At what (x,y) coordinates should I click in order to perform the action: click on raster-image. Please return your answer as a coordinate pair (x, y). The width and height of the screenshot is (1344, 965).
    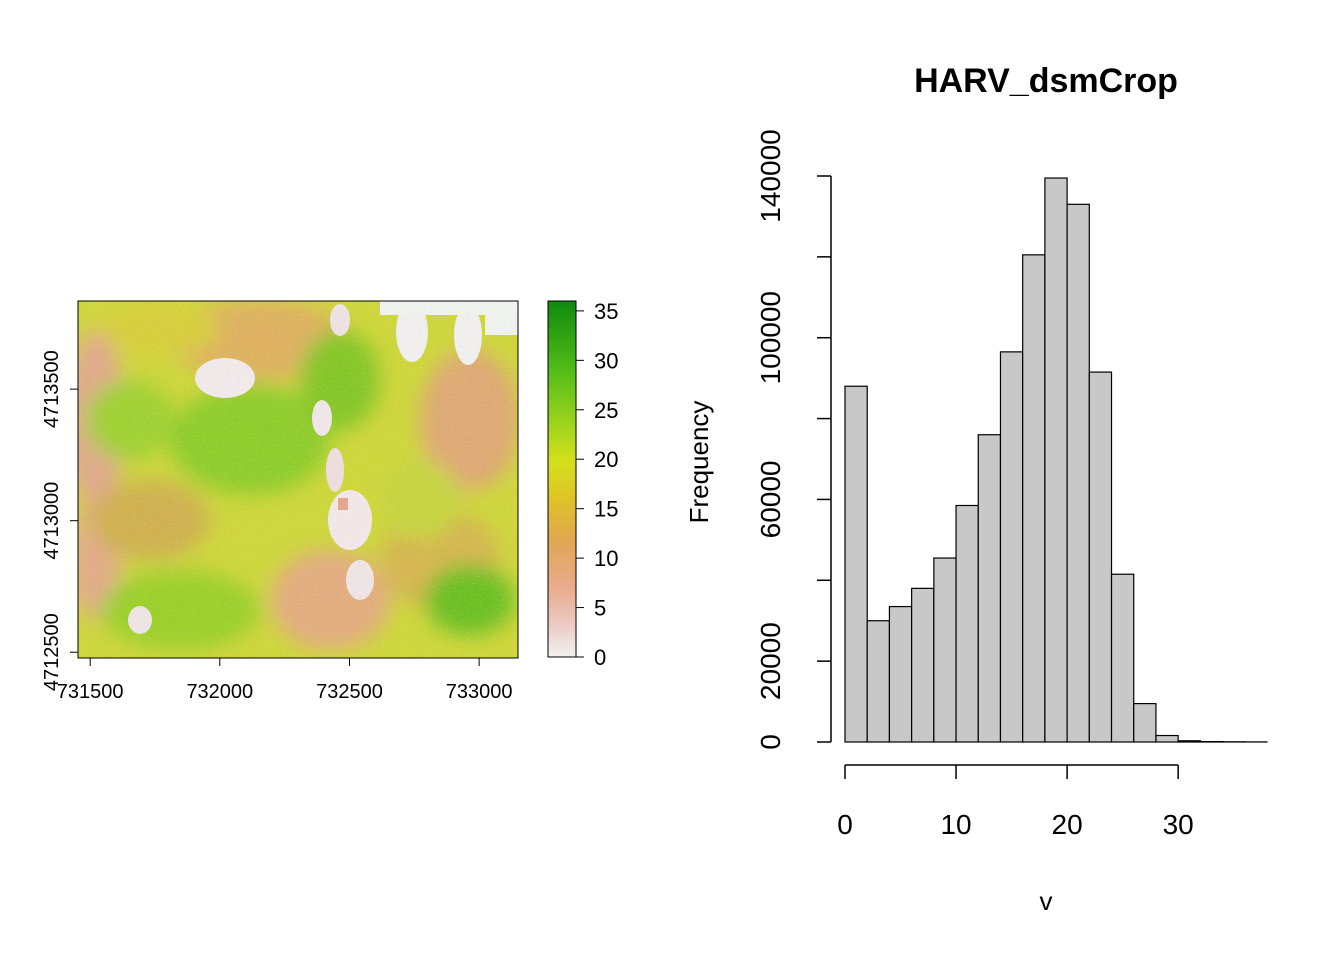
    Looking at the image, I should click on (292, 479).